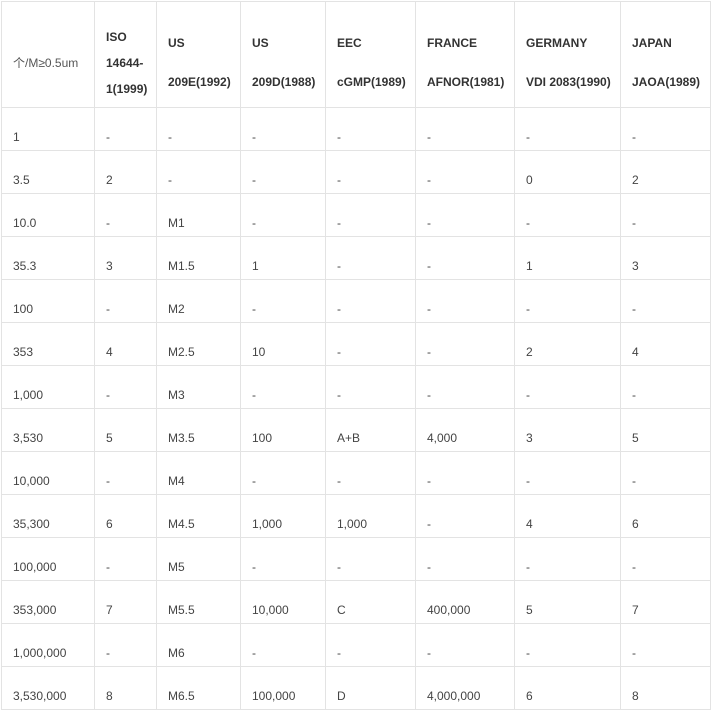 The image size is (713, 726). What do you see at coordinates (48, 344) in the screenshot?
I see `table-cell: 353` at bounding box center [48, 344].